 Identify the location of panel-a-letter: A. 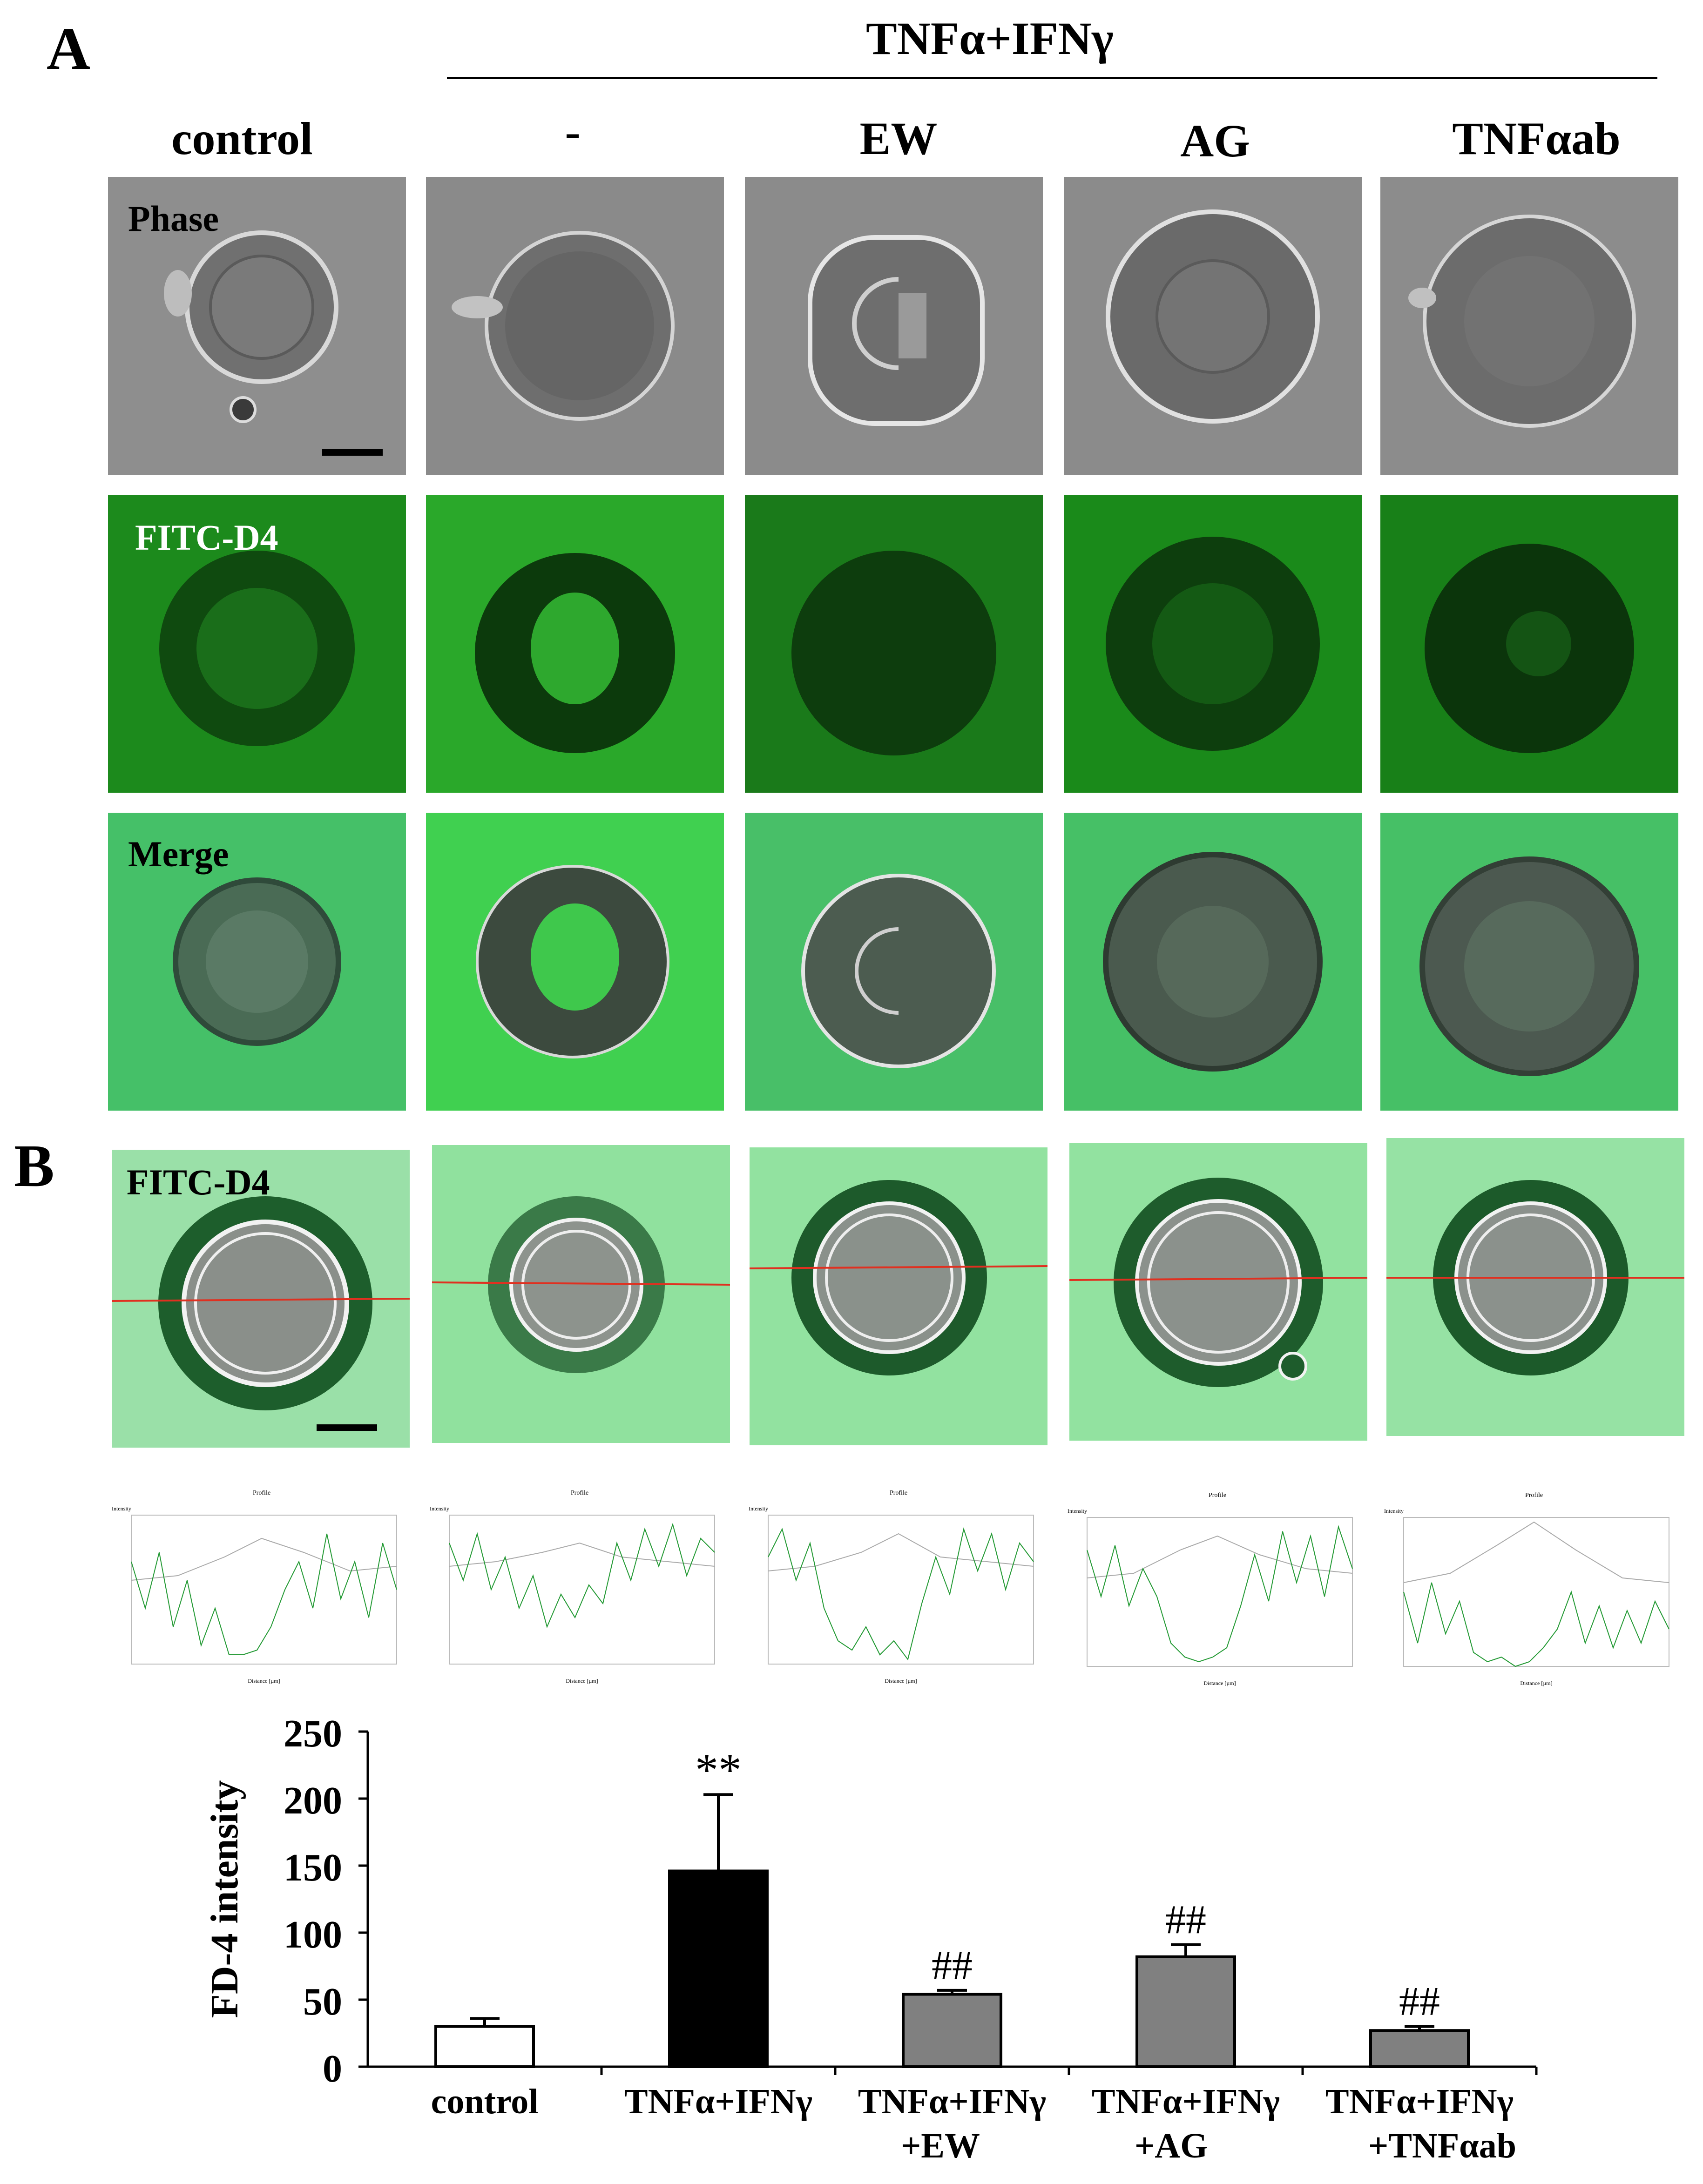
(68, 48).